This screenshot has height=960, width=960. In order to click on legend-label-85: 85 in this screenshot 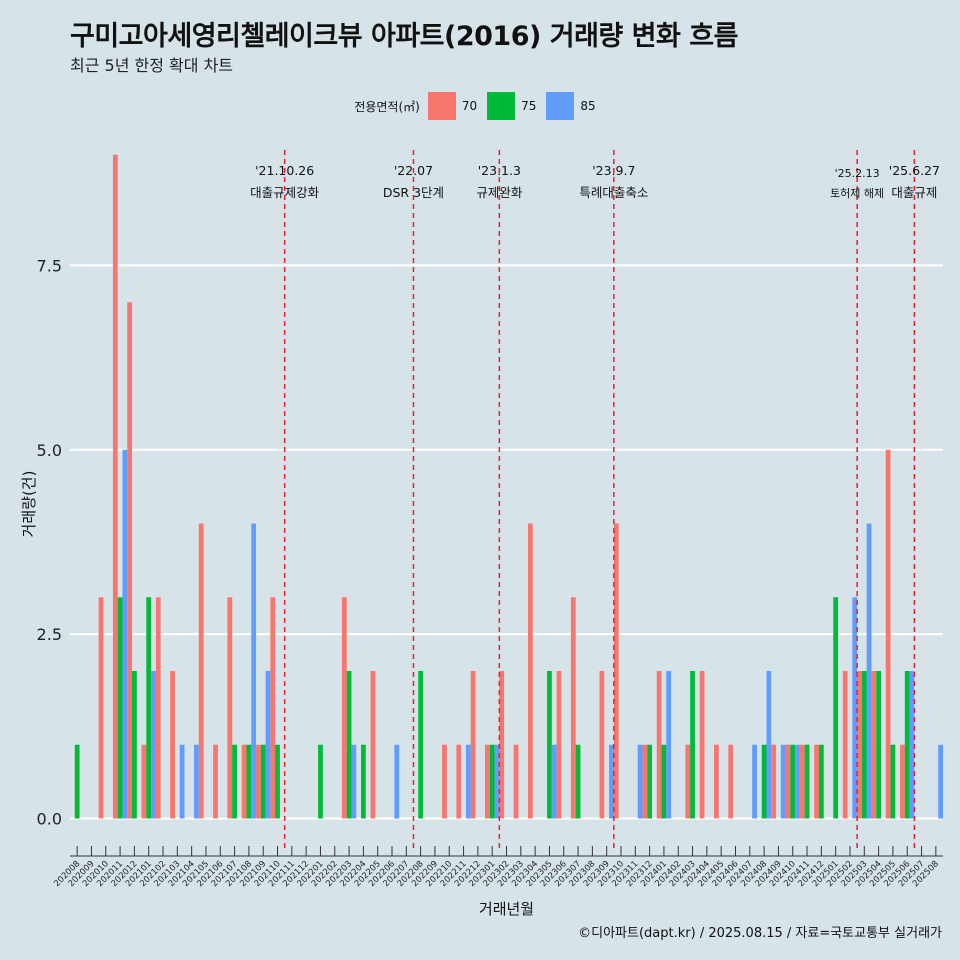, I will do `click(588, 106)`.